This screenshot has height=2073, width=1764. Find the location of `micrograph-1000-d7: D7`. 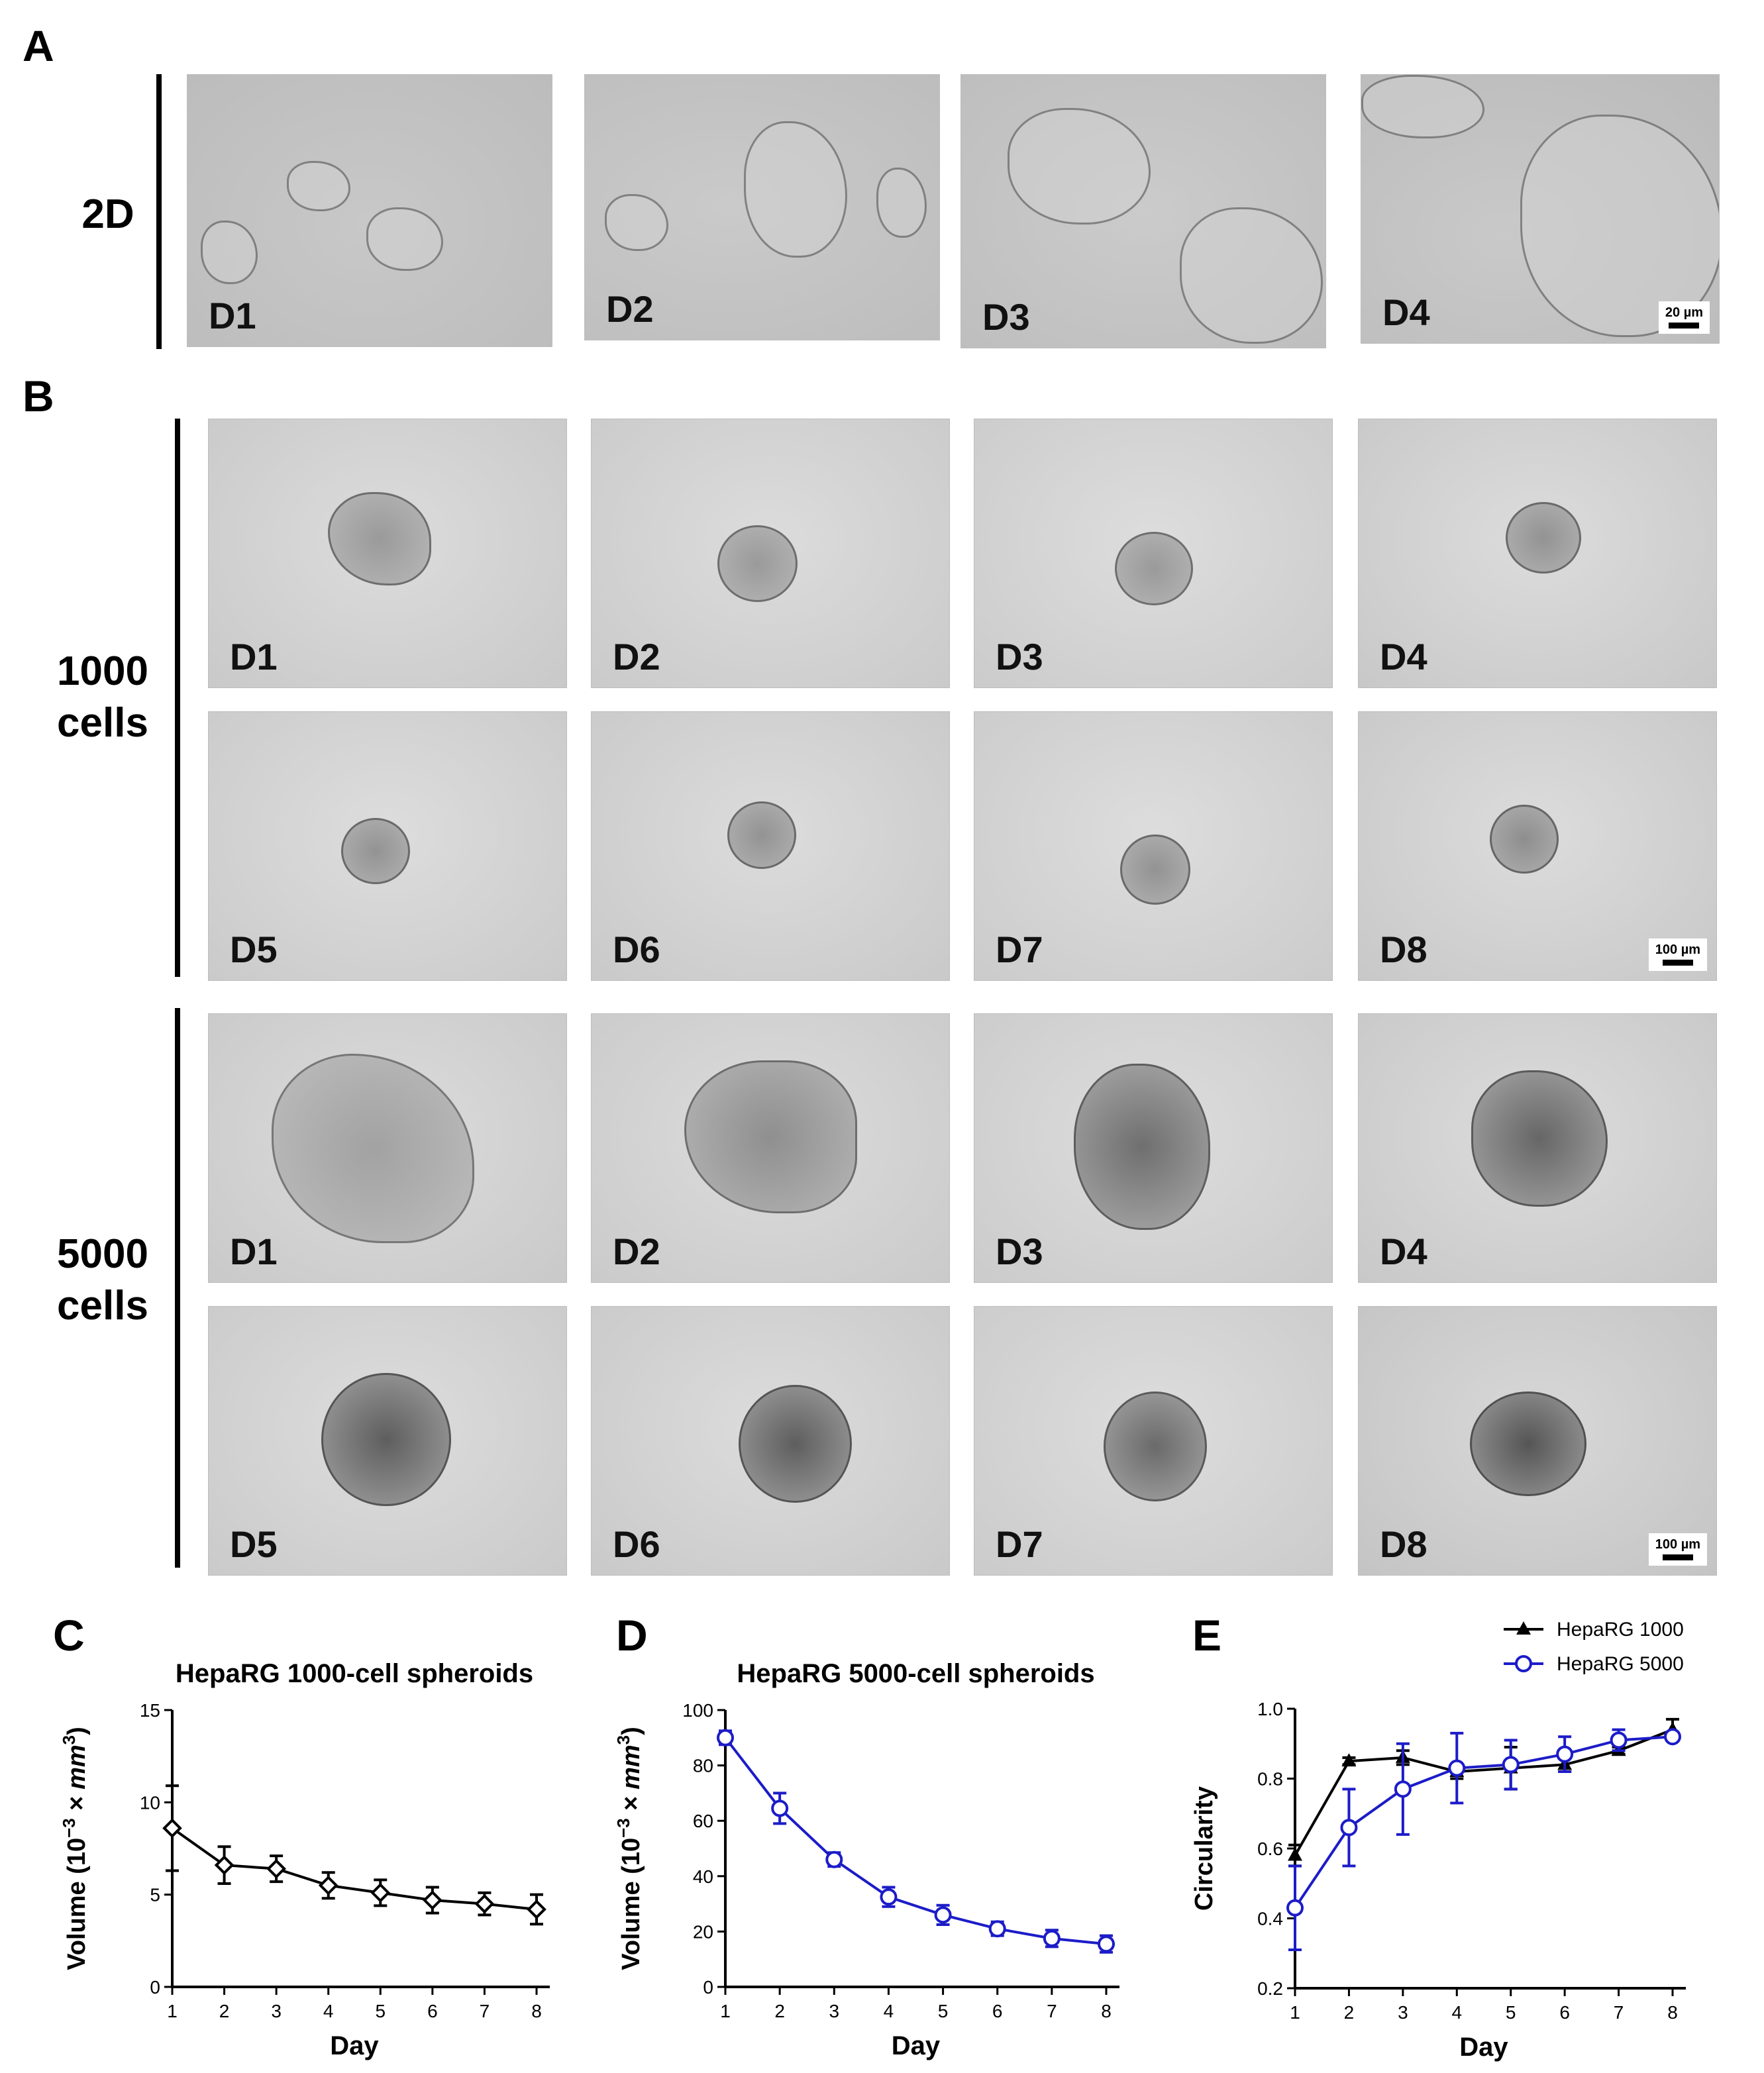

micrograph-1000-d7: D7 is located at coordinates (1153, 846).